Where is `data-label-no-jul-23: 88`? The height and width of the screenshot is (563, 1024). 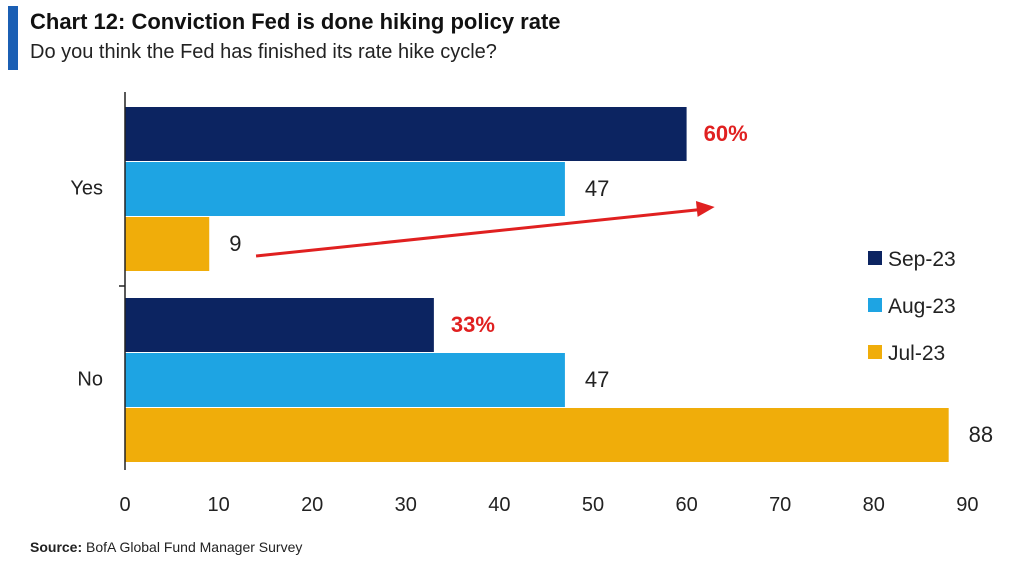 data-label-no-jul-23: 88 is located at coordinates (981, 434).